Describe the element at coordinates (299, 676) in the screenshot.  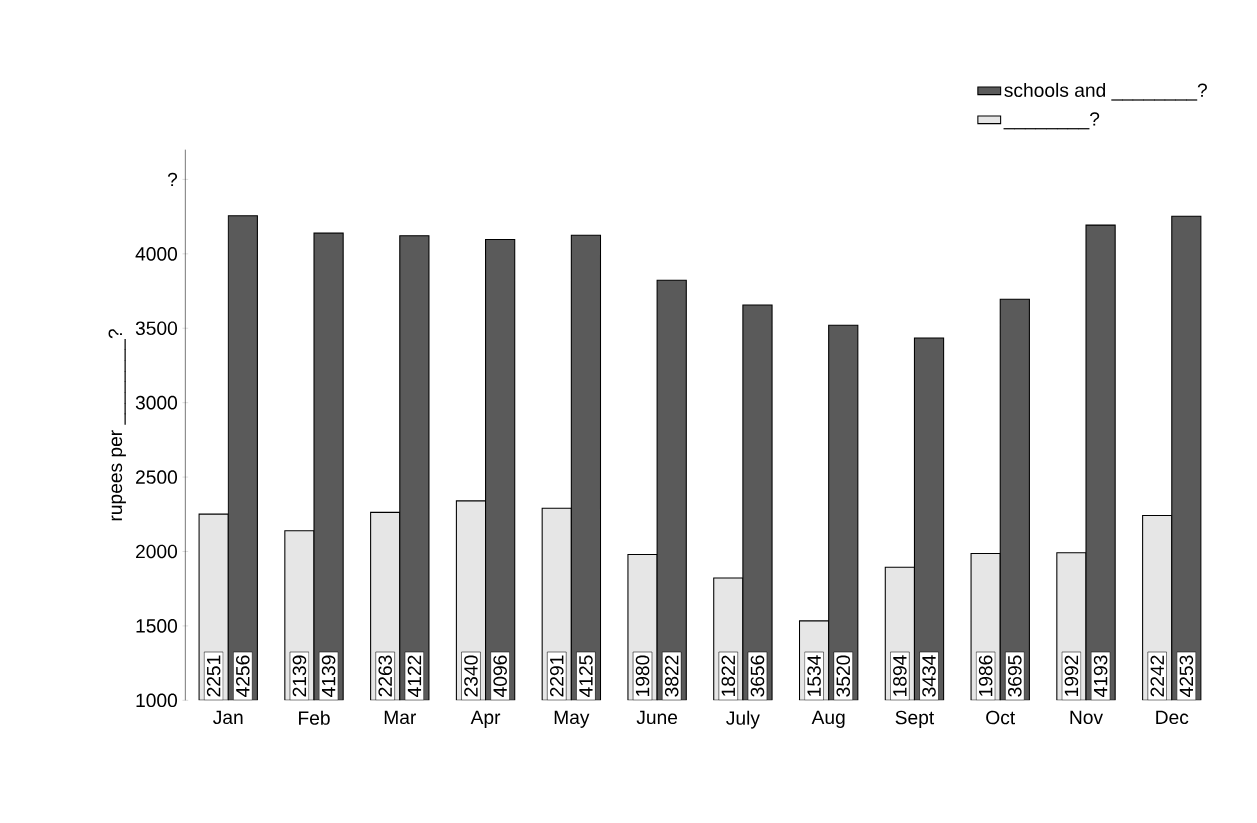
I see `data-label: 2139` at that location.